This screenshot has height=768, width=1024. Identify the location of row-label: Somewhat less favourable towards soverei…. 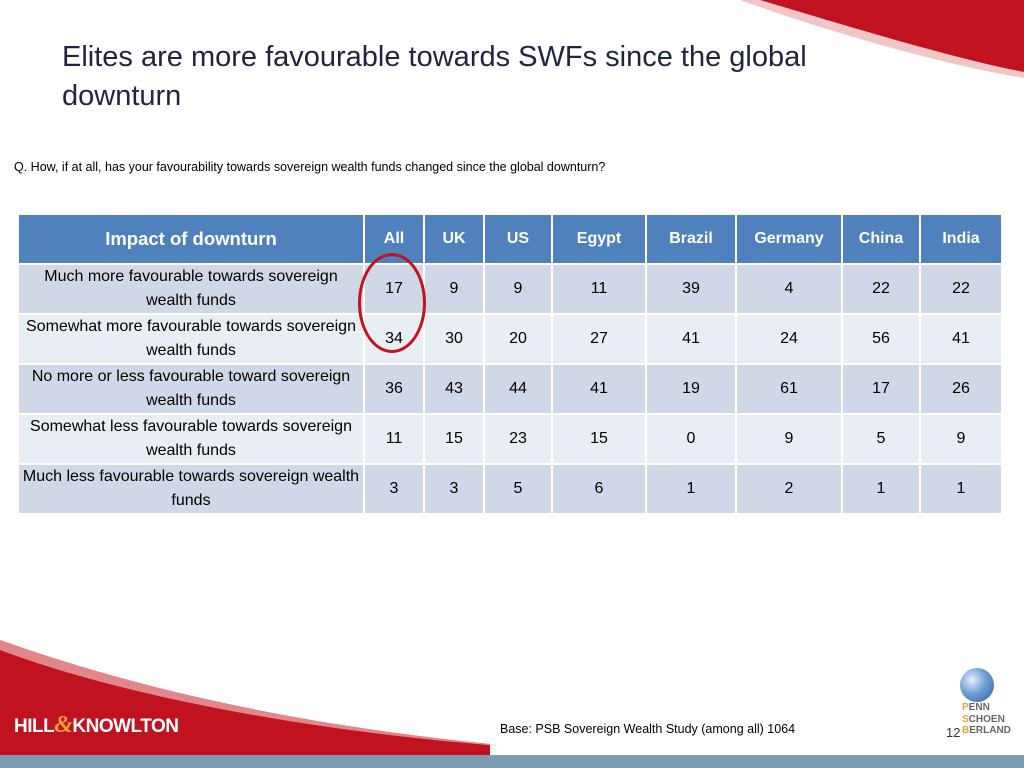
(191, 439).